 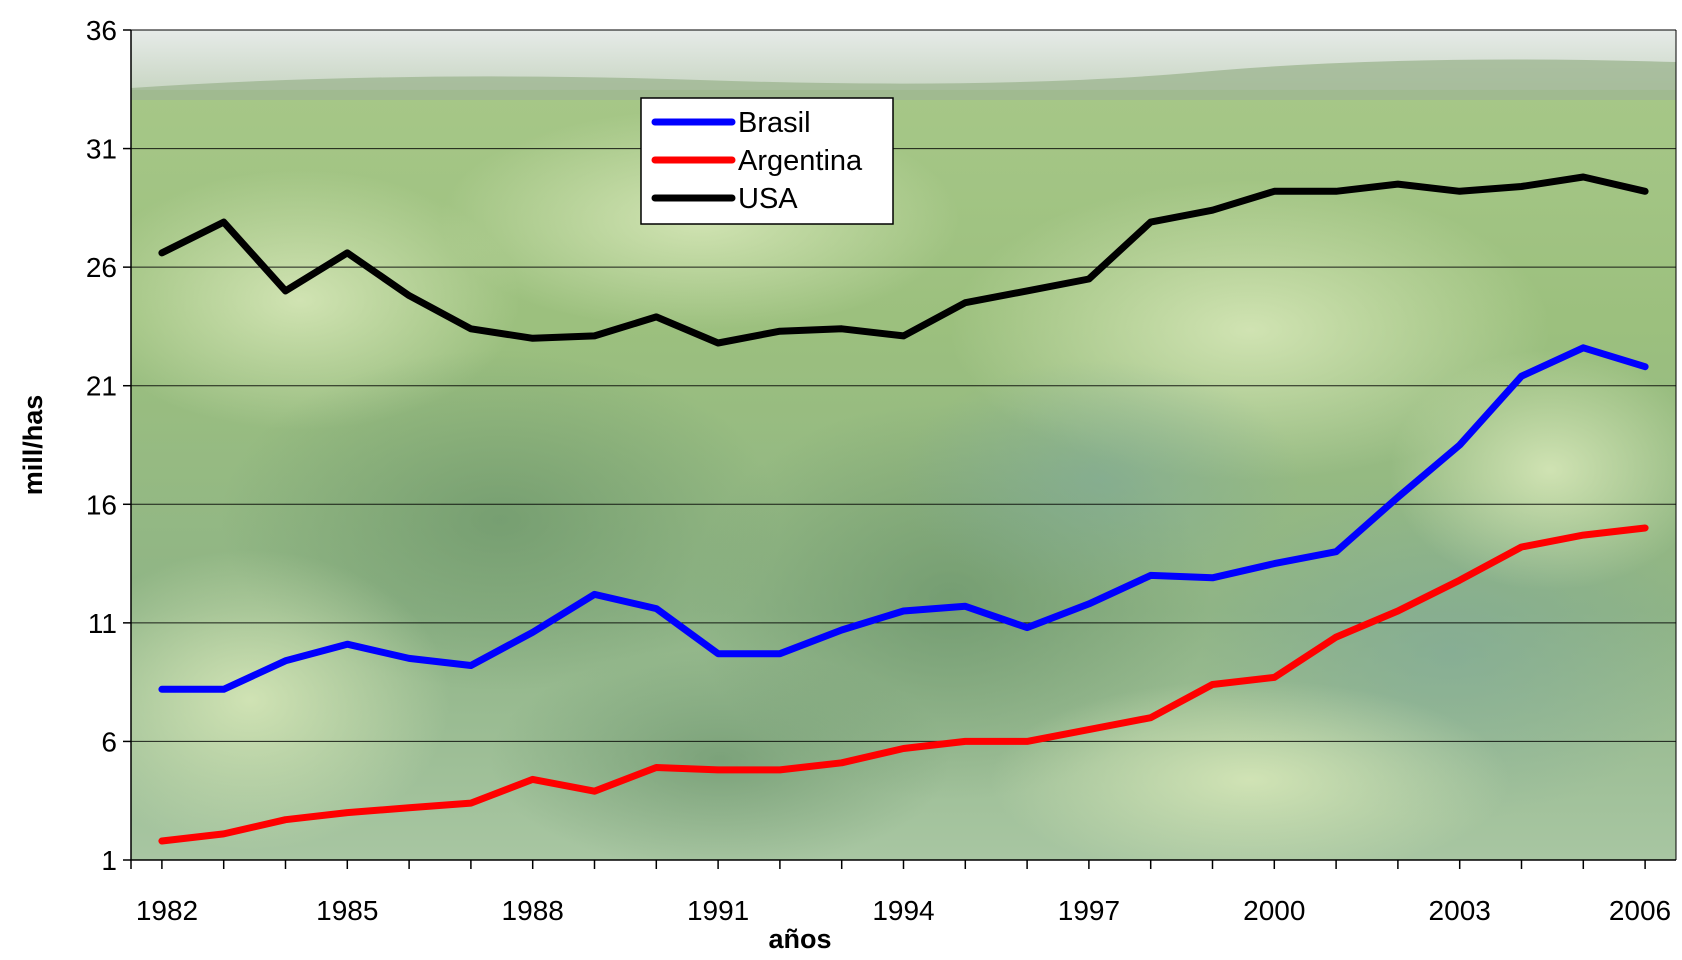 I want to click on legend-item: USA, so click(x=724, y=199).